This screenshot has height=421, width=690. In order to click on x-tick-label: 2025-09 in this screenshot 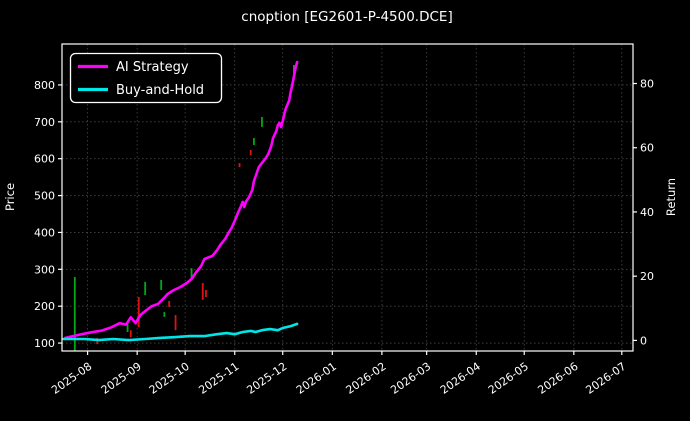, I will do `click(121, 378)`.